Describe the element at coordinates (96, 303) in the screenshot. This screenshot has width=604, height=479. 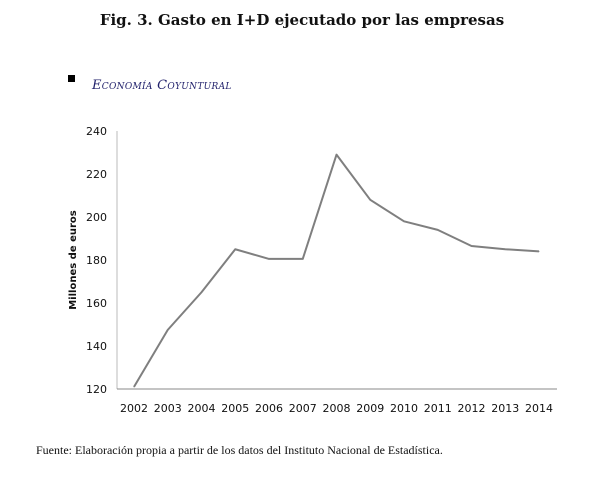
I see `y-tick-label: 160` at that location.